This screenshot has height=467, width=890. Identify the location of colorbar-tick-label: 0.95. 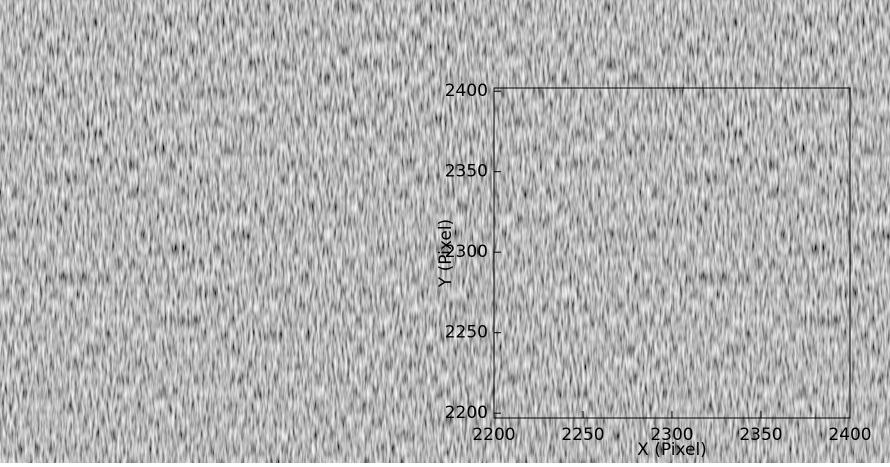
(657, 41).